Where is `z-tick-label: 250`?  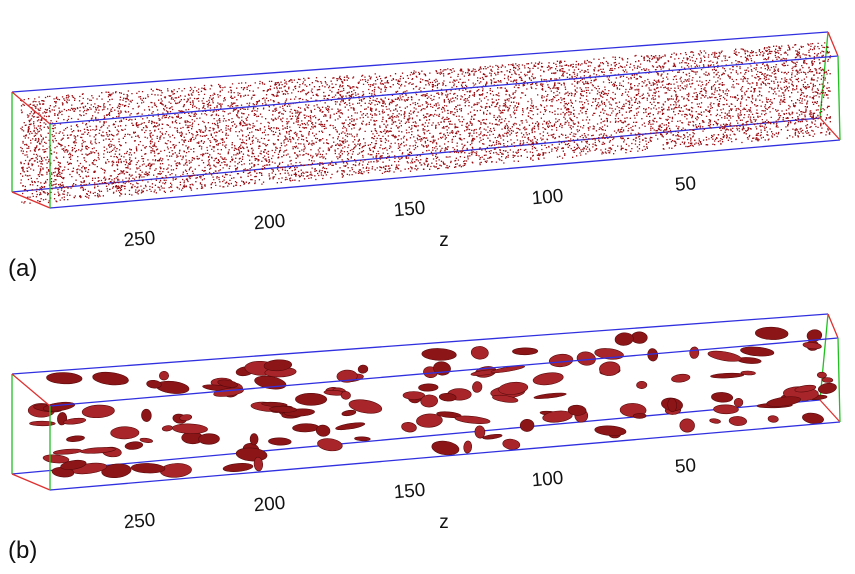 z-tick-label: 250 is located at coordinates (139, 240).